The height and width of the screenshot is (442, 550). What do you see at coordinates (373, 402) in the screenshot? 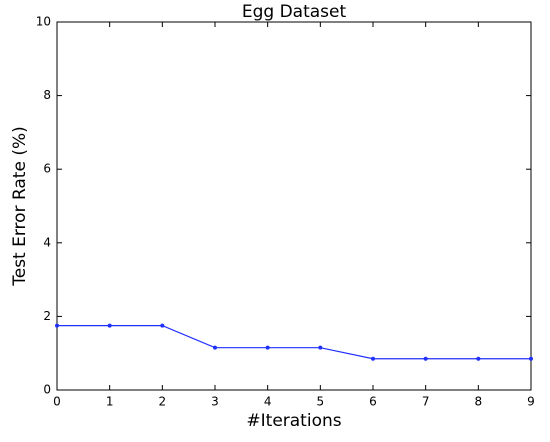
I see `x-tick-label: 6` at bounding box center [373, 402].